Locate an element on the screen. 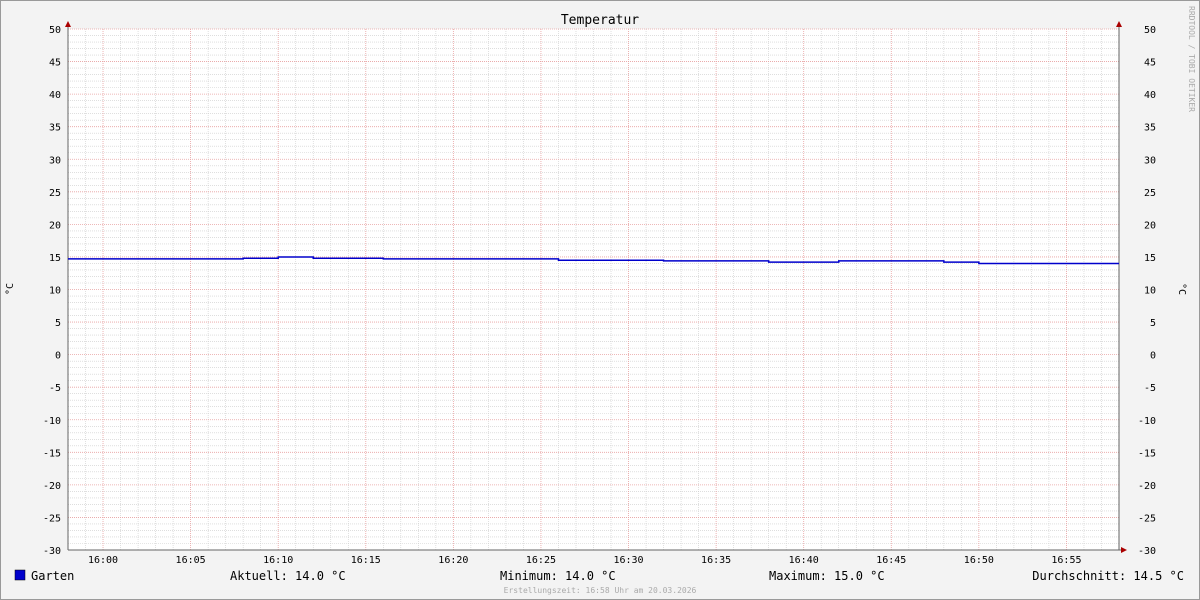 The image size is (1200, 600). y-tick-label-left: 10 is located at coordinates (55, 291).